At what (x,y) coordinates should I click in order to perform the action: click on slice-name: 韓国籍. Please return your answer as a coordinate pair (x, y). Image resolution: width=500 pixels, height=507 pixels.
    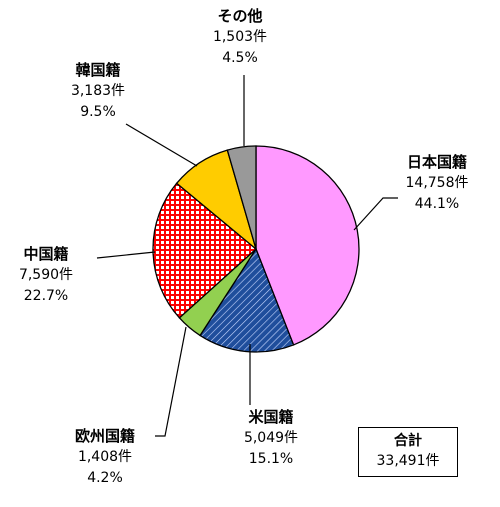
    Looking at the image, I should click on (98, 70).